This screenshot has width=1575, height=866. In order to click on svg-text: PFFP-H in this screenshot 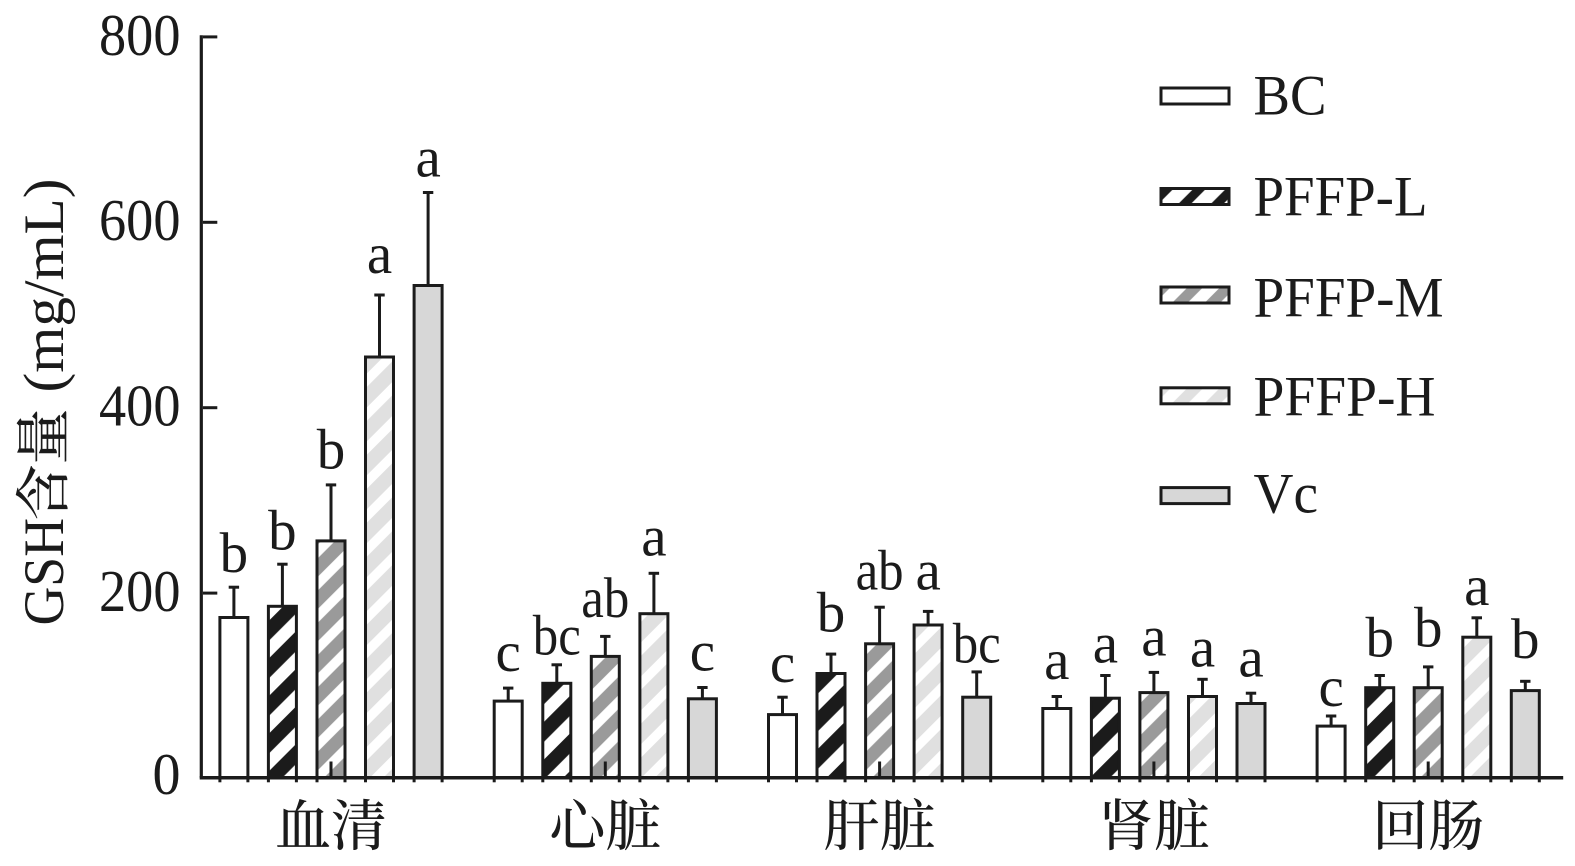, I will do `click(1345, 397)`.